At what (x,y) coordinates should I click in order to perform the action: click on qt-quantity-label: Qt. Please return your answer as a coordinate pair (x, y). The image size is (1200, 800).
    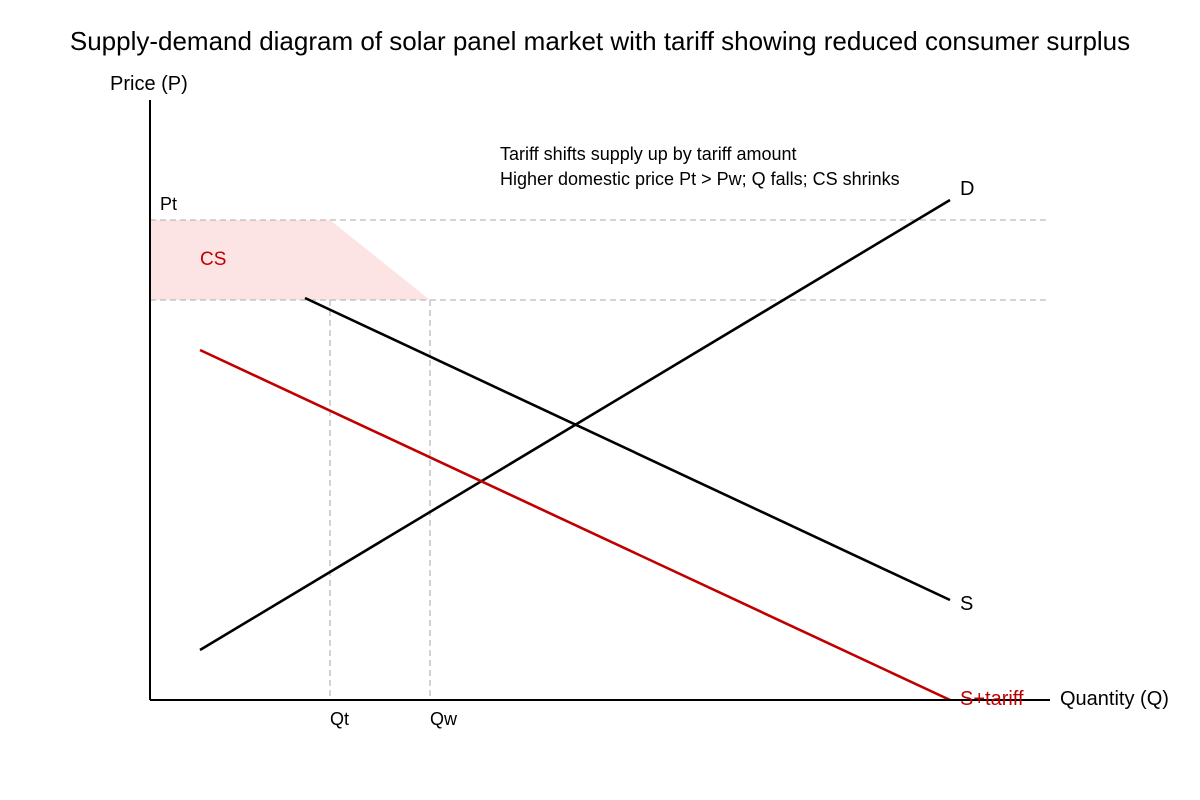
    Looking at the image, I should click on (339, 719).